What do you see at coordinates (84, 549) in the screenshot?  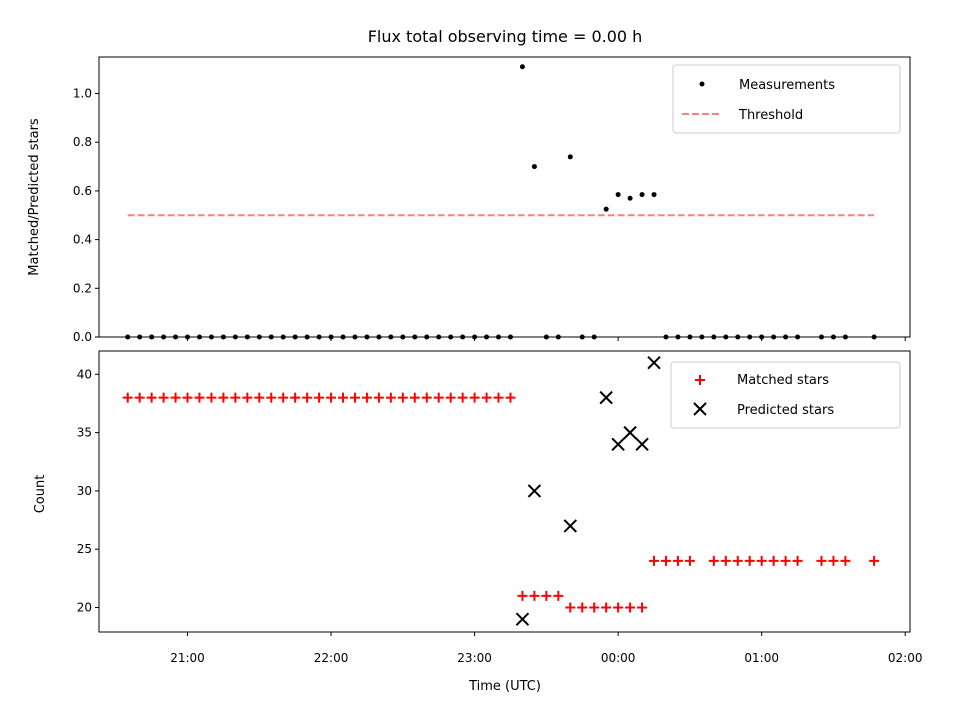 I see `bottom-y-tick-label: 25` at bounding box center [84, 549].